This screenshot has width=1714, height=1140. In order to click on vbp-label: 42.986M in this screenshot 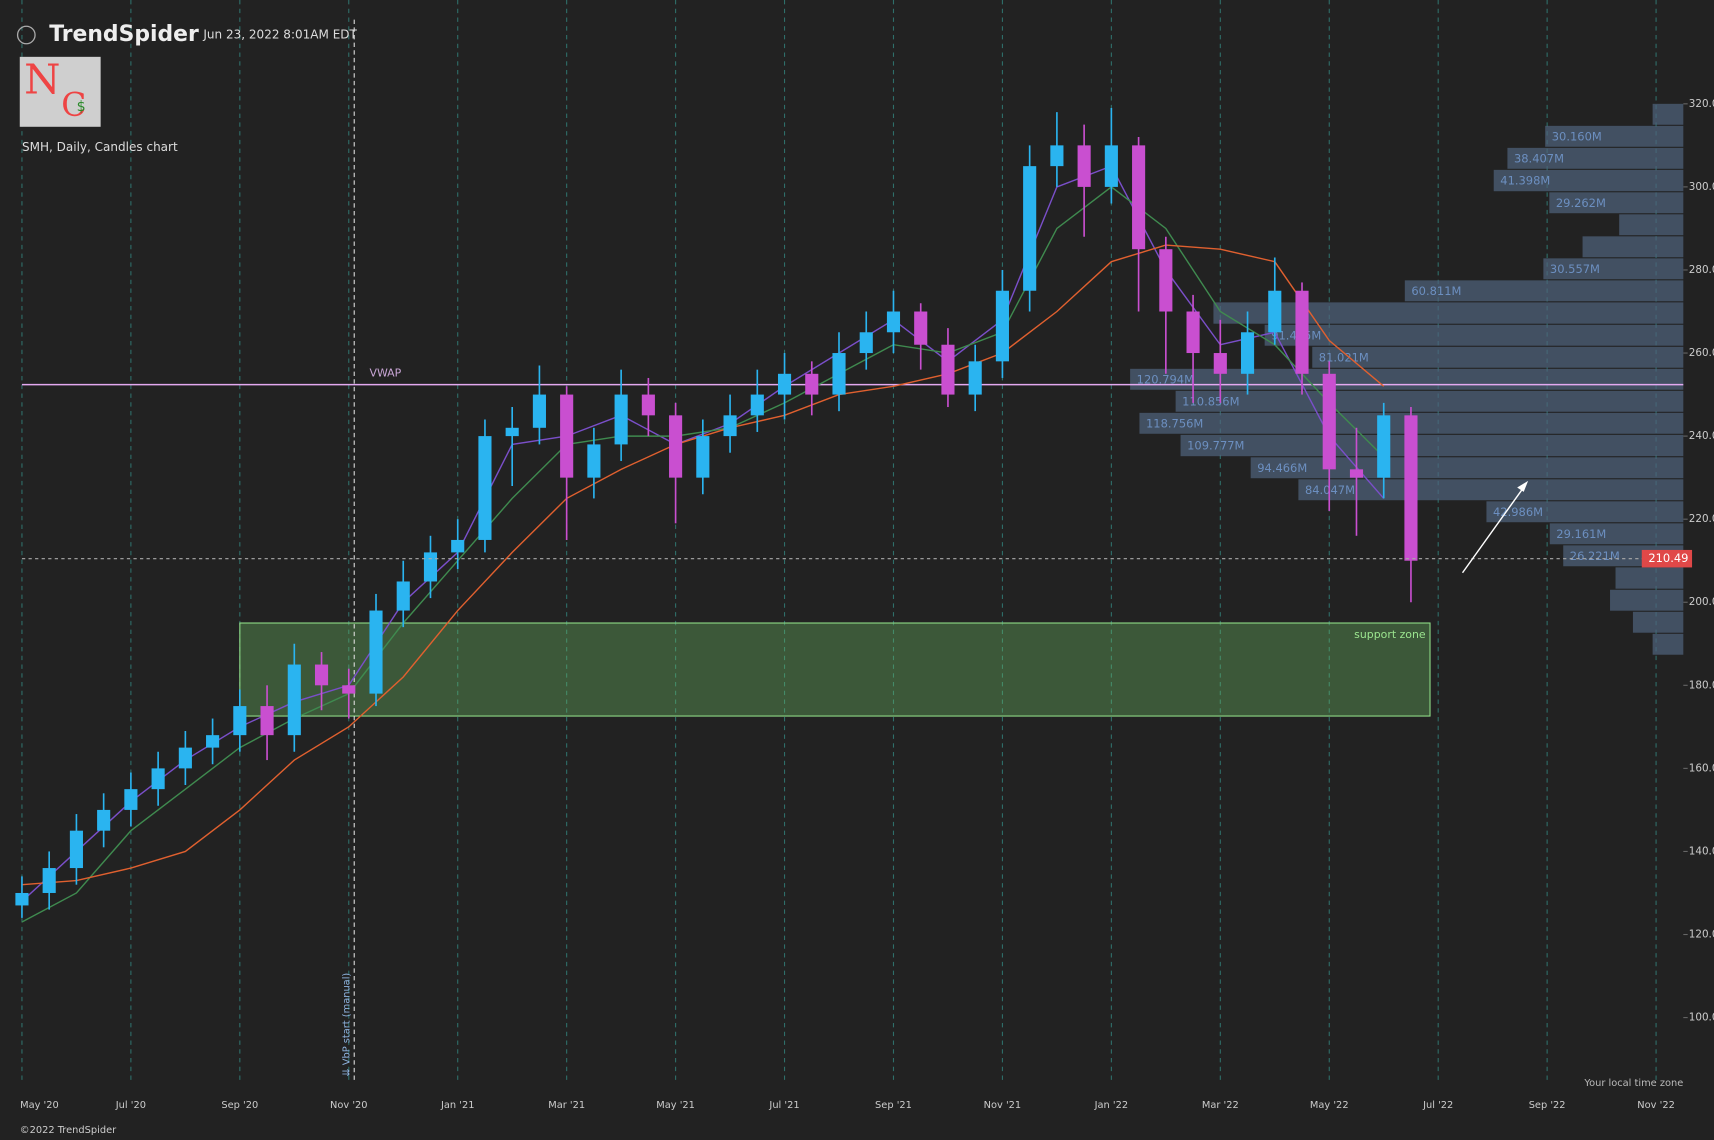, I will do `click(1518, 512)`.